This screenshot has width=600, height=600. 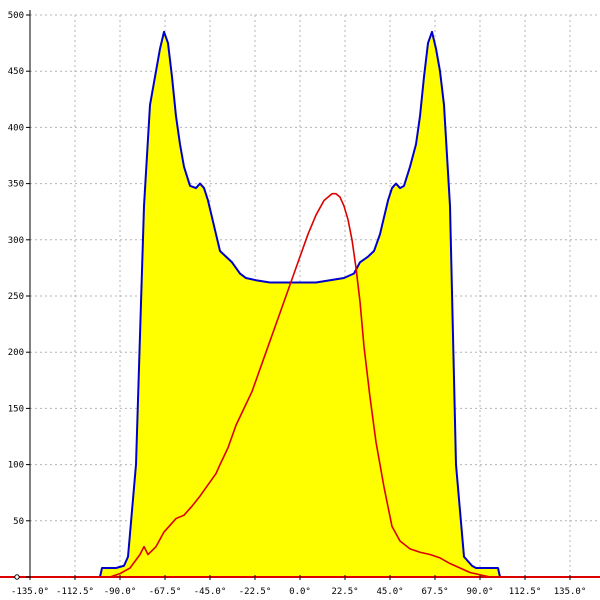 What do you see at coordinates (16, 466) in the screenshot?
I see `y-tick-label: 100` at bounding box center [16, 466].